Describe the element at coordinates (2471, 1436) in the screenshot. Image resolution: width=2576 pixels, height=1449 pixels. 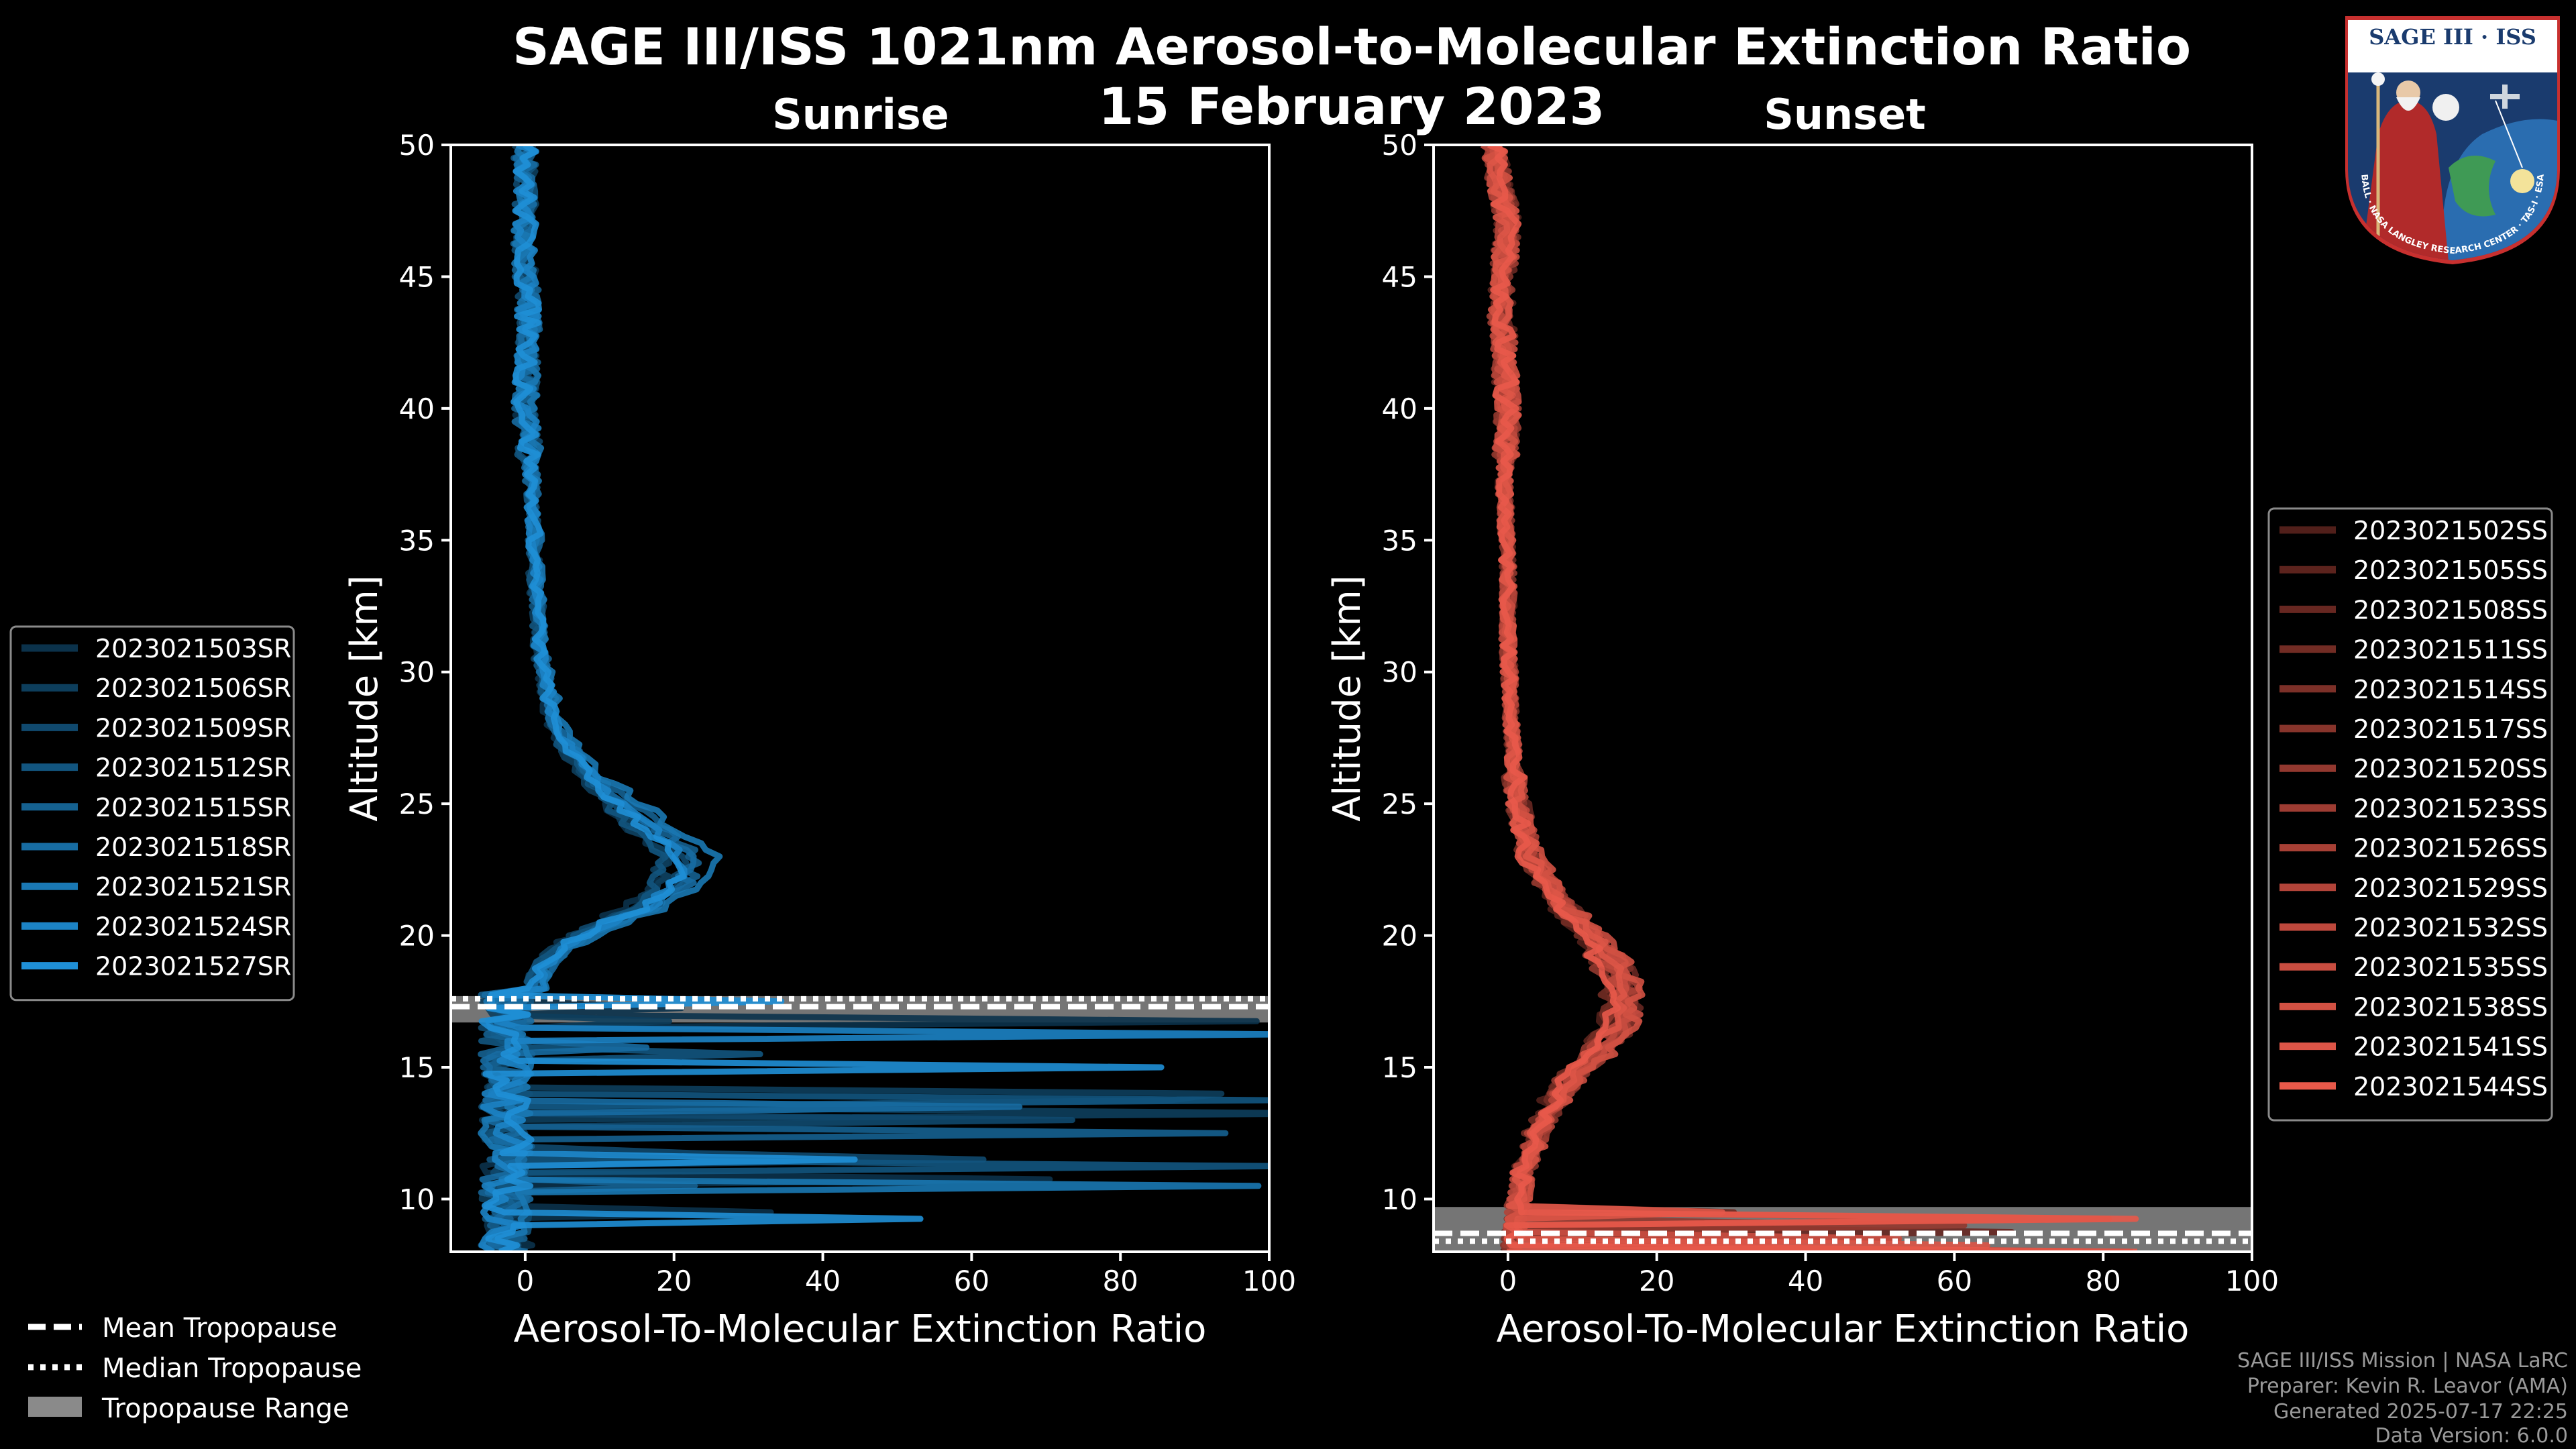
I see `footer-version: Data Version: 6.0.0` at that location.